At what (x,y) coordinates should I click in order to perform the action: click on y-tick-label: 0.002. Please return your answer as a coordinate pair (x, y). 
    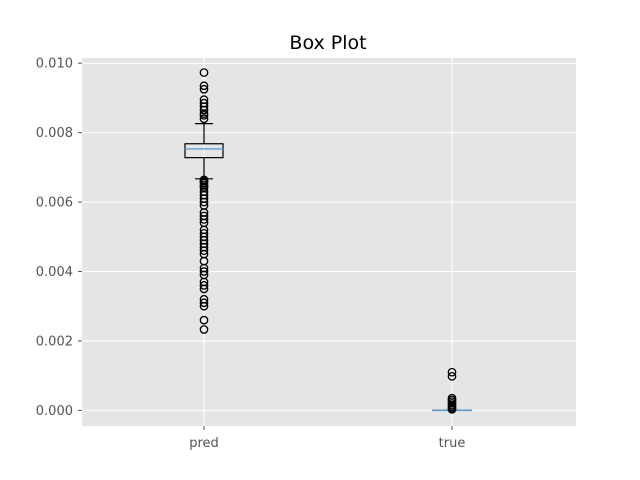
    Looking at the image, I should click on (54, 341).